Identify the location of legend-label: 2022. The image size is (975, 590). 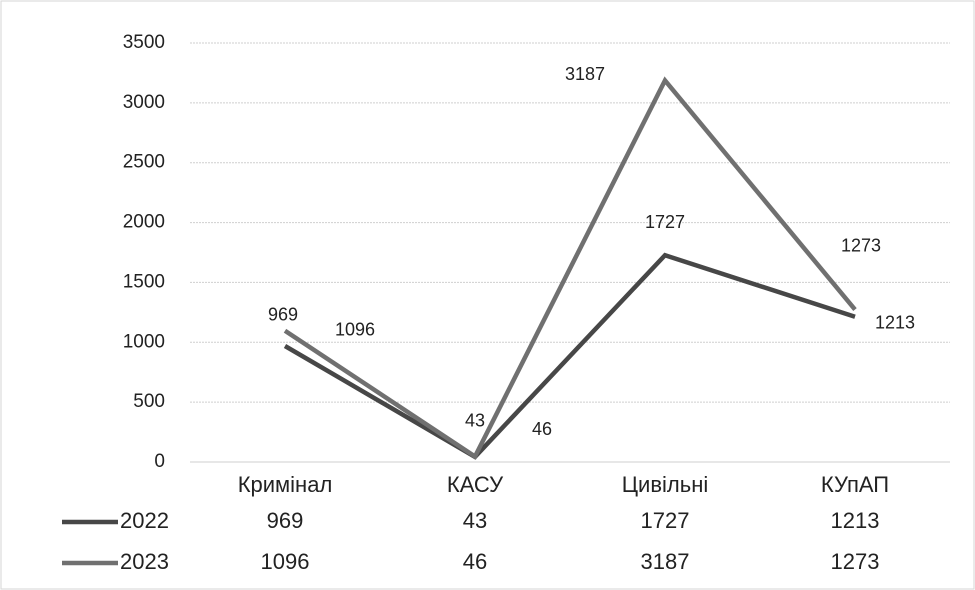
(144, 520).